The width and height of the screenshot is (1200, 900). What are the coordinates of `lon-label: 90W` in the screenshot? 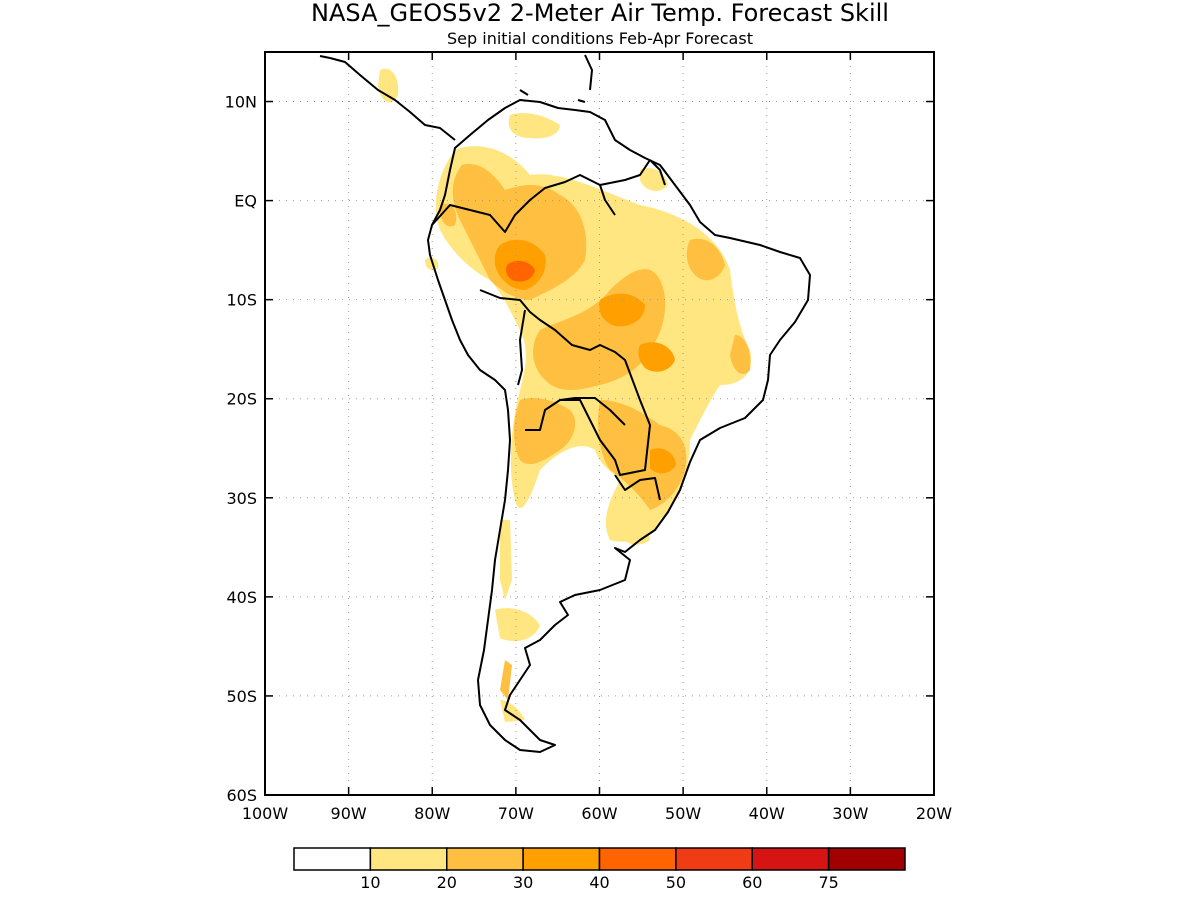 It's located at (349, 813).